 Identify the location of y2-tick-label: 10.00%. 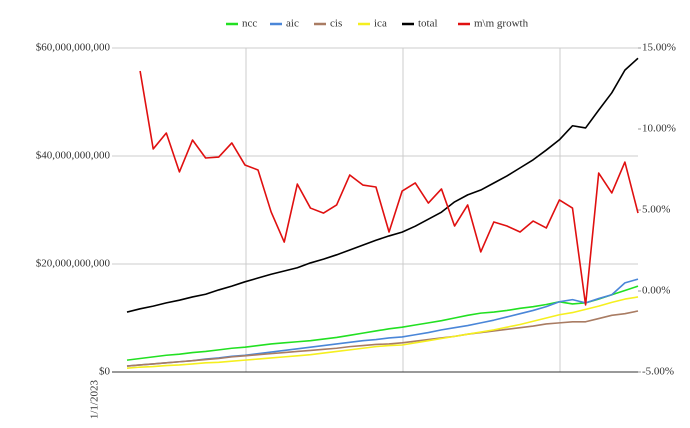
(659, 129).